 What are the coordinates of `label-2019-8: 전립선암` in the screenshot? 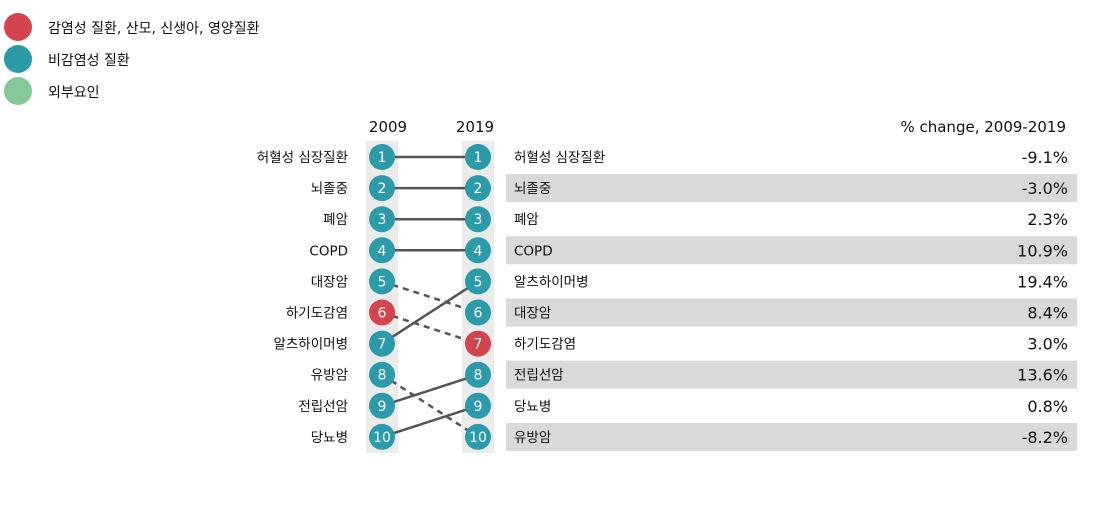 It's located at (539, 376).